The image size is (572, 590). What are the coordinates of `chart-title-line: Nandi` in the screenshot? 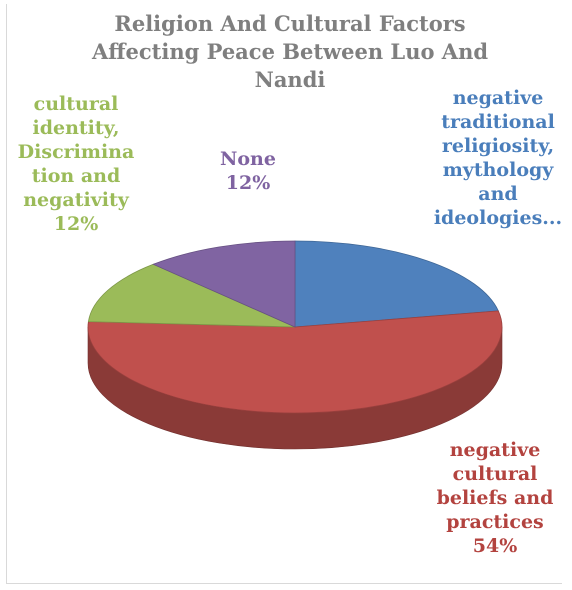 It's located at (290, 79).